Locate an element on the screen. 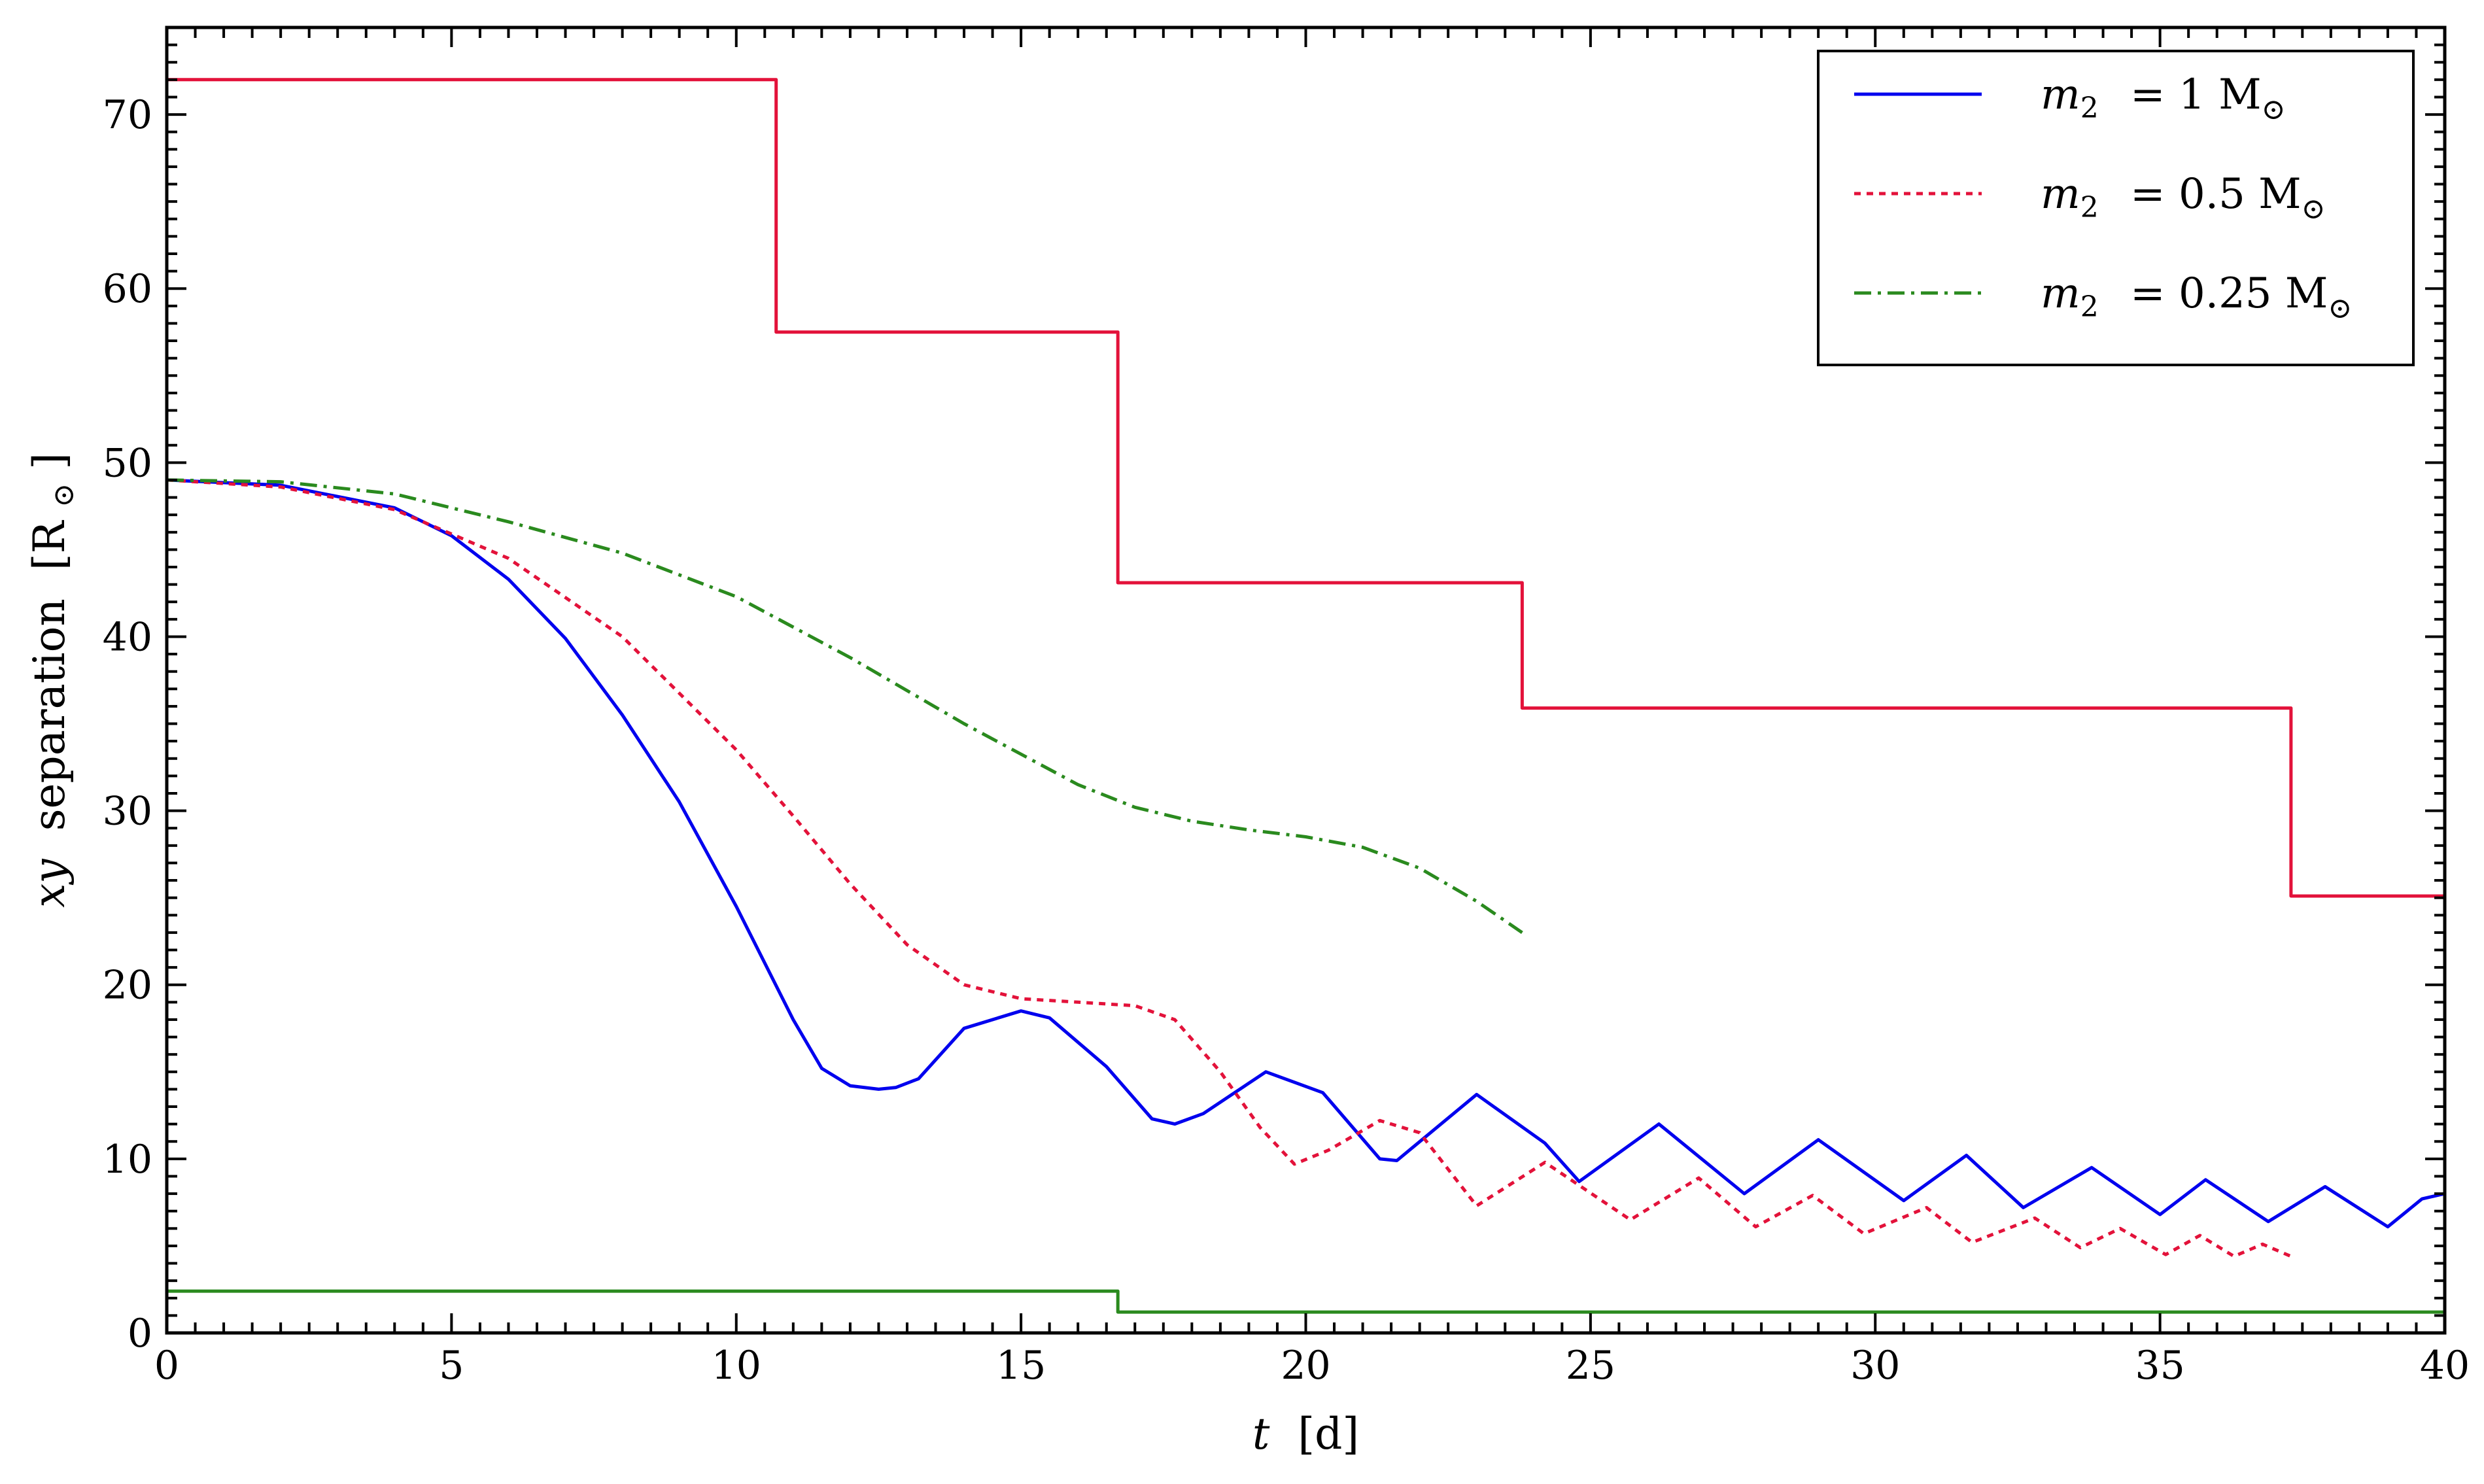 This screenshot has height=1484, width=2484. x-tick-label: 20 is located at coordinates (1305, 1366).